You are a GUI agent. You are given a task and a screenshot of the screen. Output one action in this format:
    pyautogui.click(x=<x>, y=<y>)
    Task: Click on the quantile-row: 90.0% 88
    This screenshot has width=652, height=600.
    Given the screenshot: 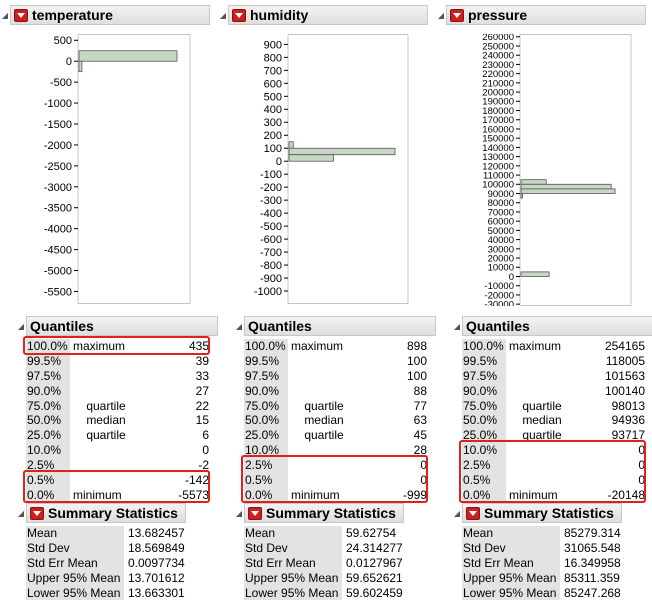 What is the action you would take?
    pyautogui.click(x=336, y=391)
    